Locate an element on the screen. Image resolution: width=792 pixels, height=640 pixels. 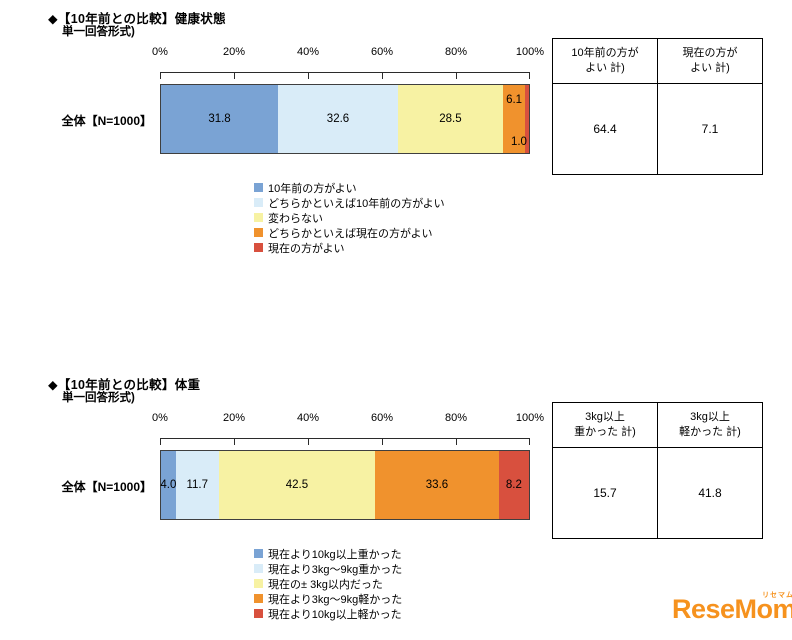
axis-tick-label: 60% is located at coordinates (382, 418).